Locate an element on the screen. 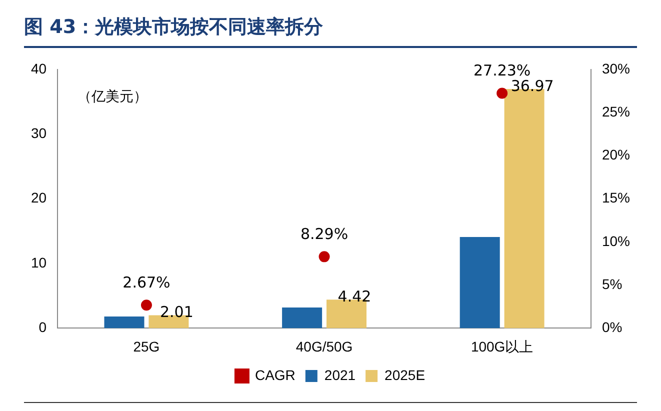 Image resolution: width=661 pixels, height=411 pixels. y-tick-label: 30 is located at coordinates (38, 132).